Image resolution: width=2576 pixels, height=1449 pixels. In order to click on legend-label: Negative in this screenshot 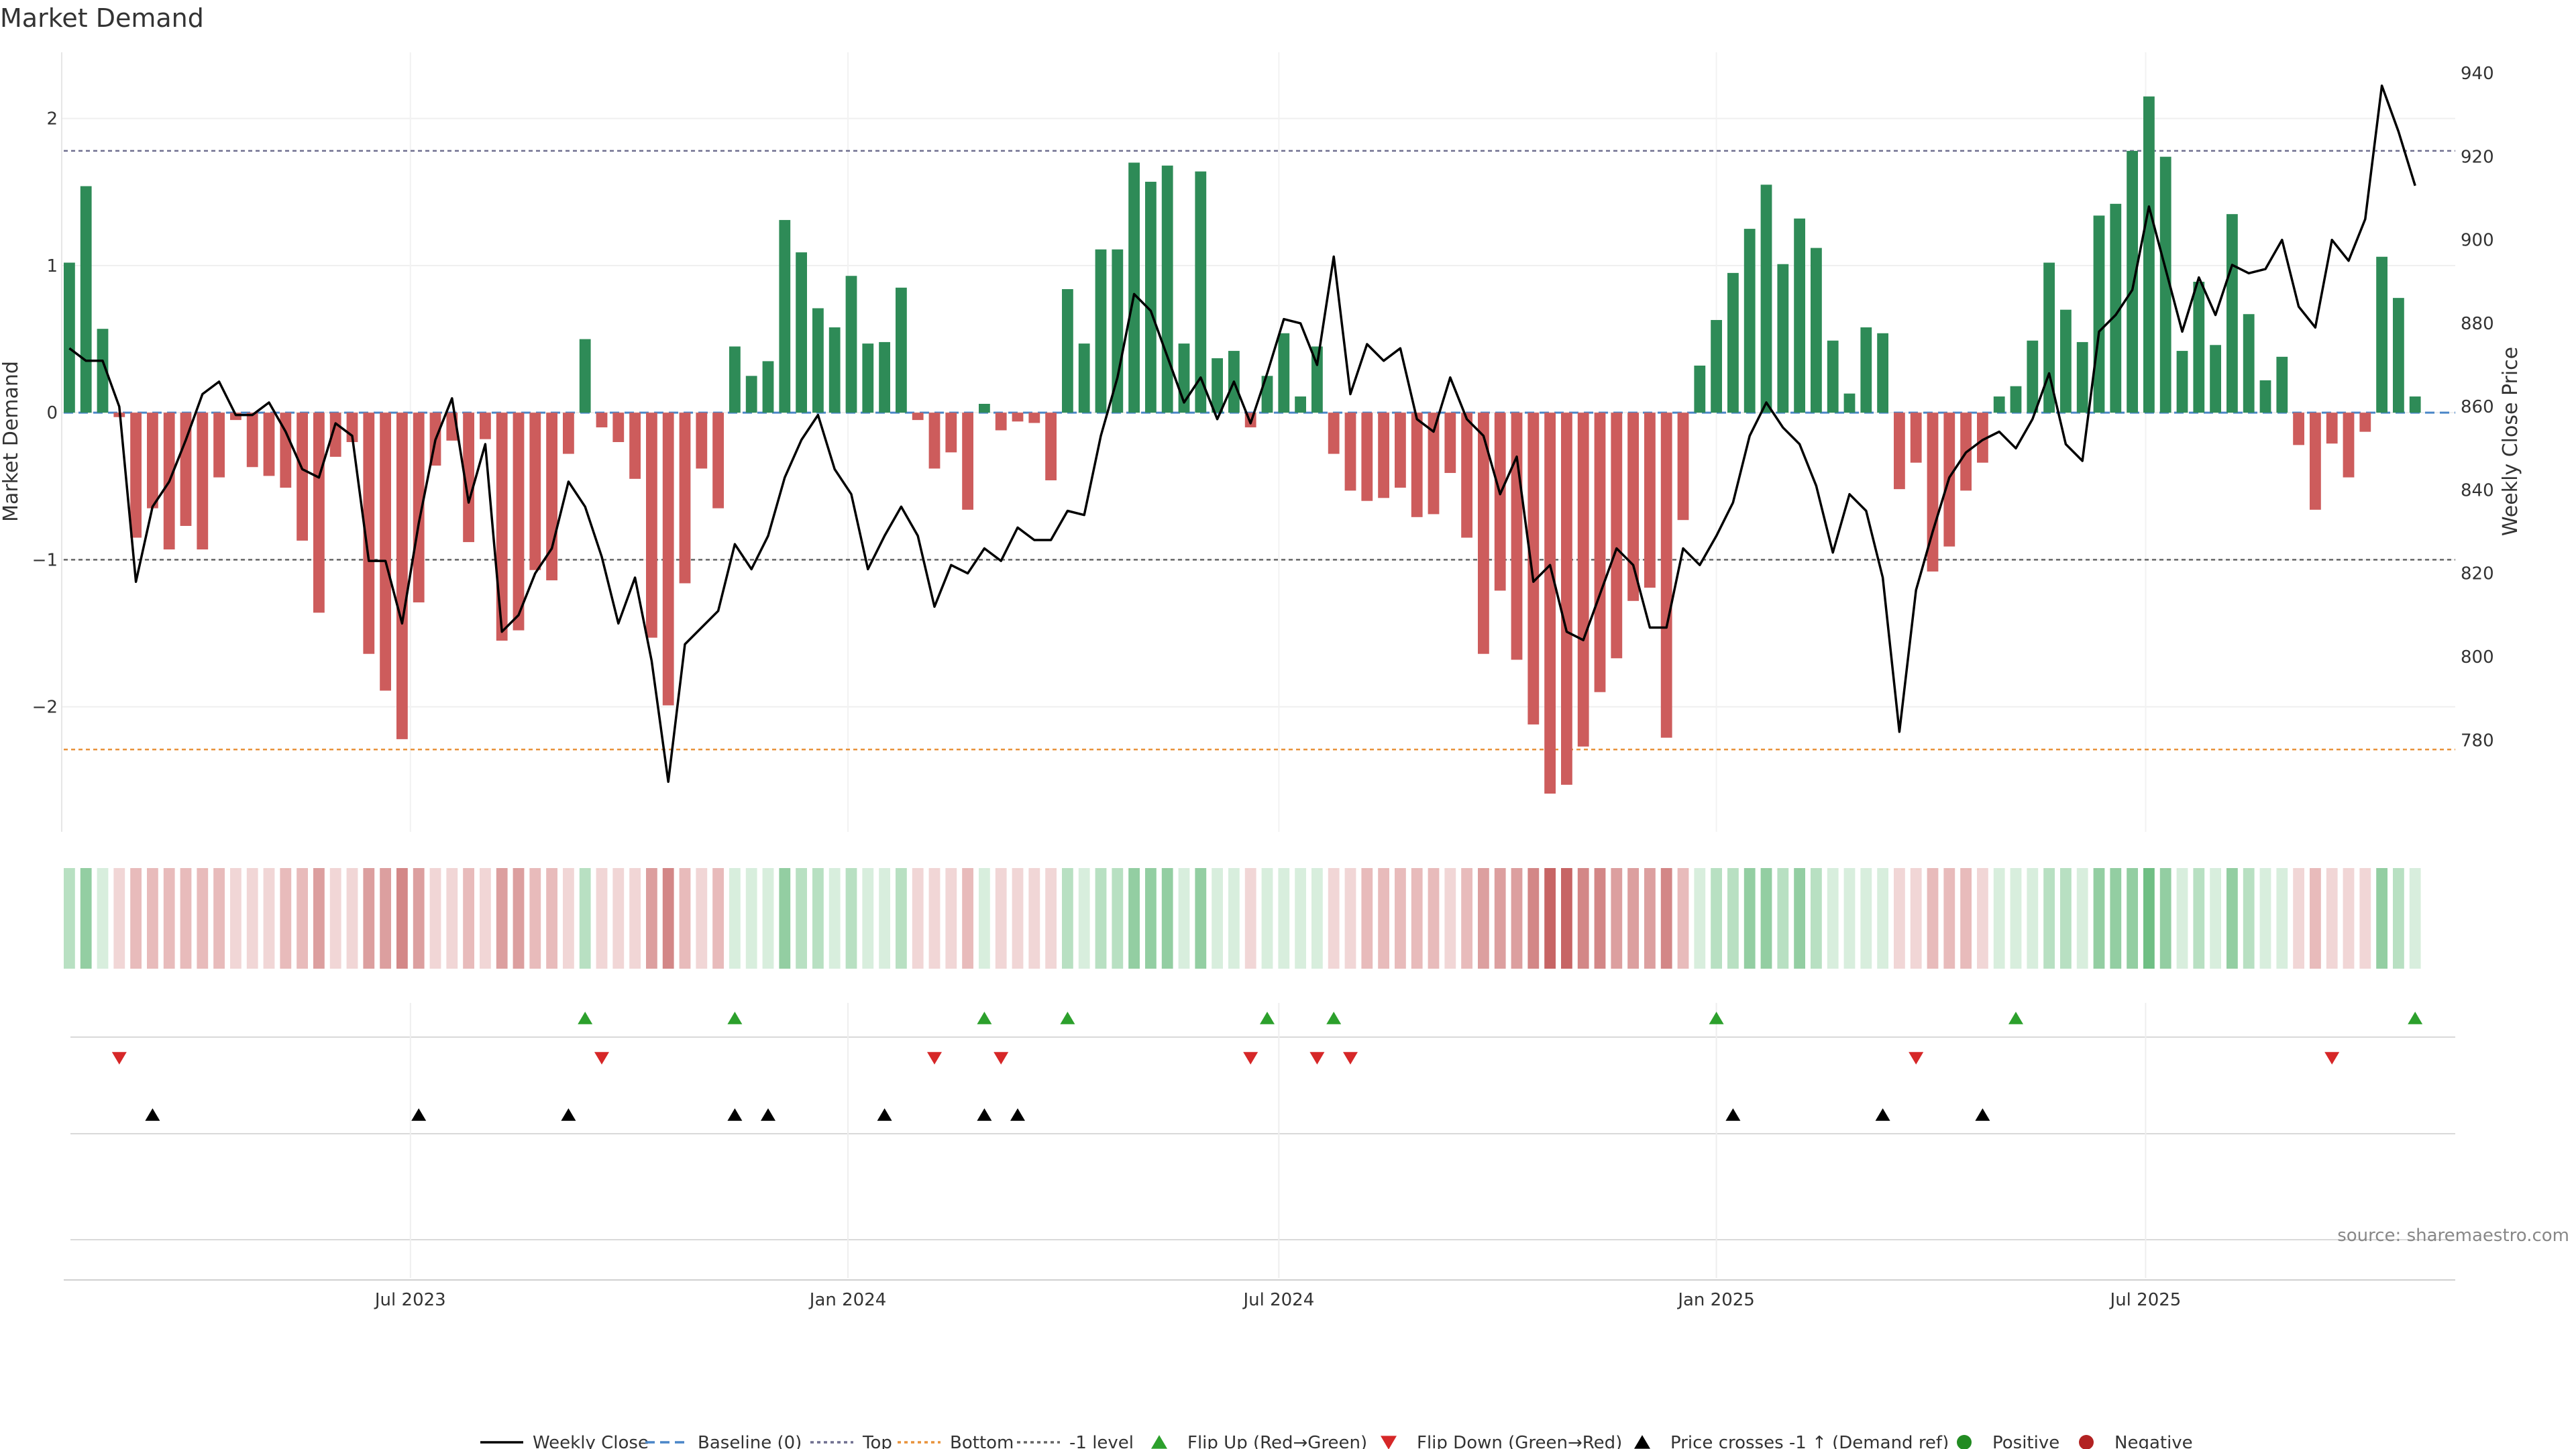, I will do `click(2153, 1441)`.